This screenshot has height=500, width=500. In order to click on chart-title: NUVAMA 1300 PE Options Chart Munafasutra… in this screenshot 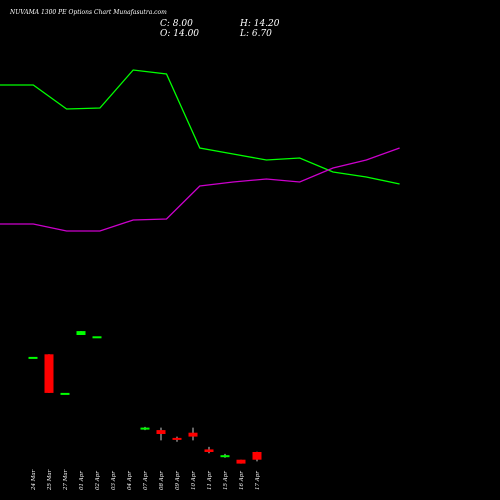, I will do `click(88, 12)`.